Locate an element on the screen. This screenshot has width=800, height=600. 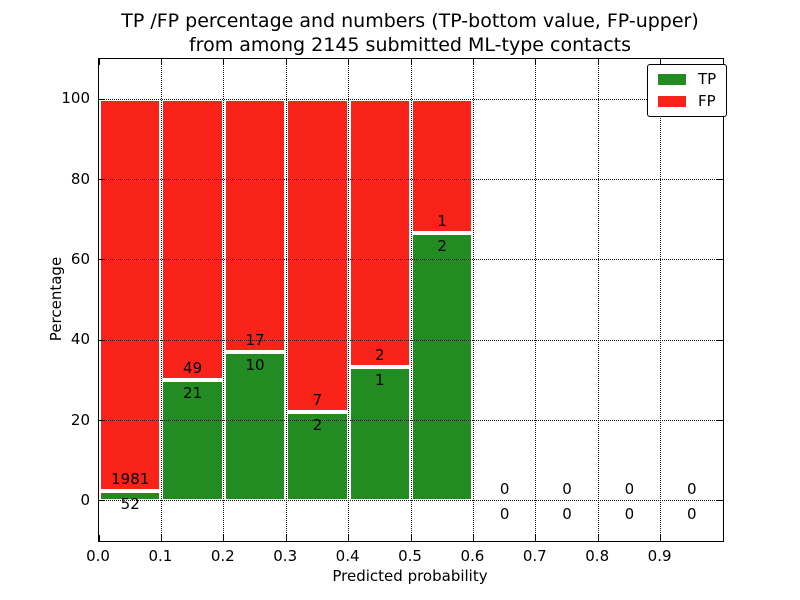
x-tick-label: 0.5 is located at coordinates (410, 556).